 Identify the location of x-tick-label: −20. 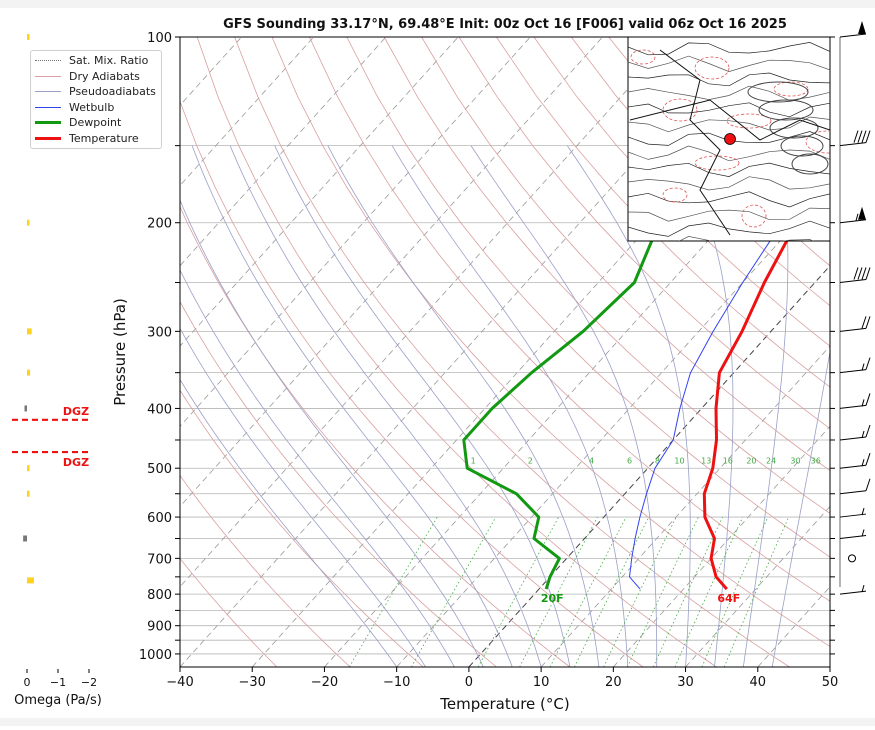
(324, 682).